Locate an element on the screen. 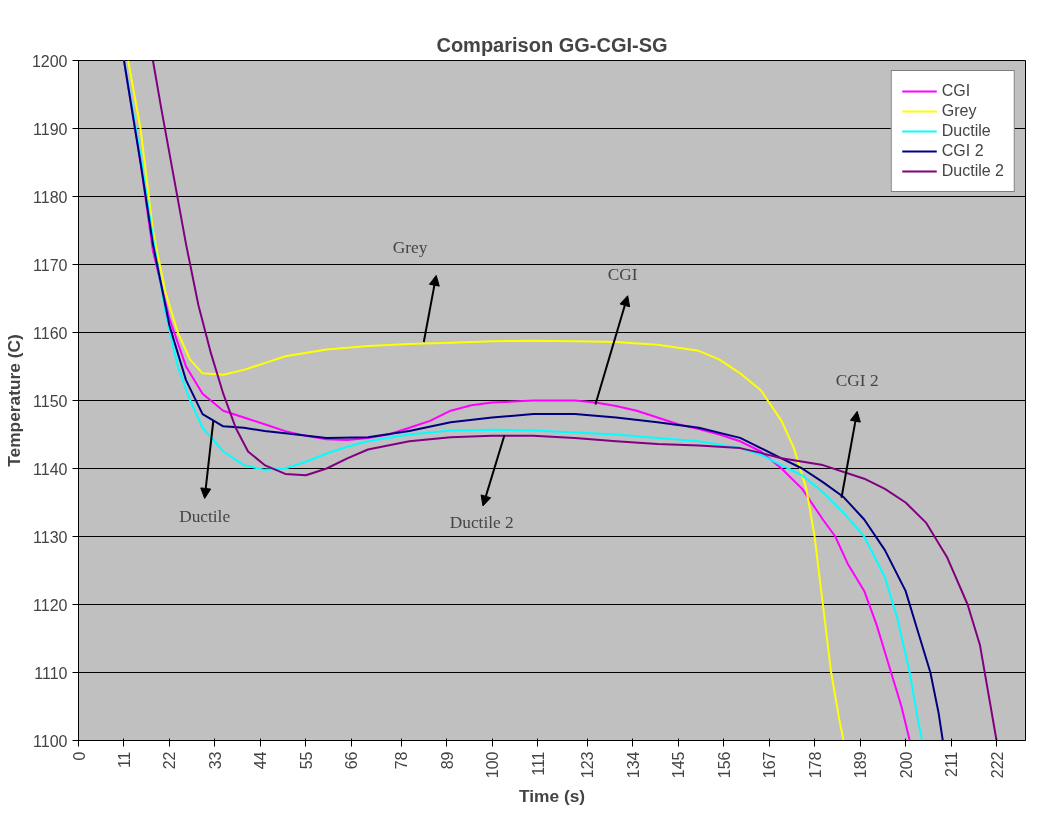 The width and height of the screenshot is (1051, 838). x-tick-label: 11 is located at coordinates (124, 760).